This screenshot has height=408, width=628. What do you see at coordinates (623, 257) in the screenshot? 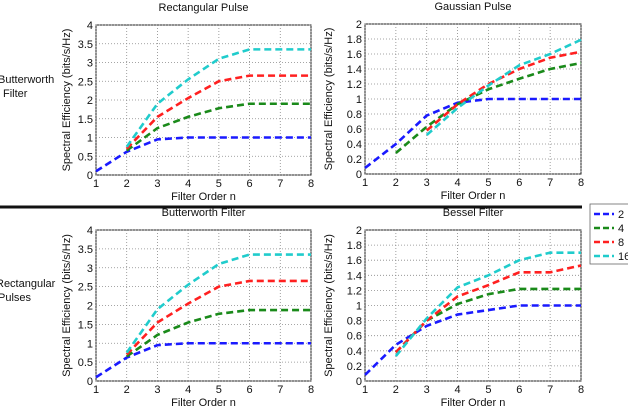
I see `legend-label-16: 16` at bounding box center [623, 257].